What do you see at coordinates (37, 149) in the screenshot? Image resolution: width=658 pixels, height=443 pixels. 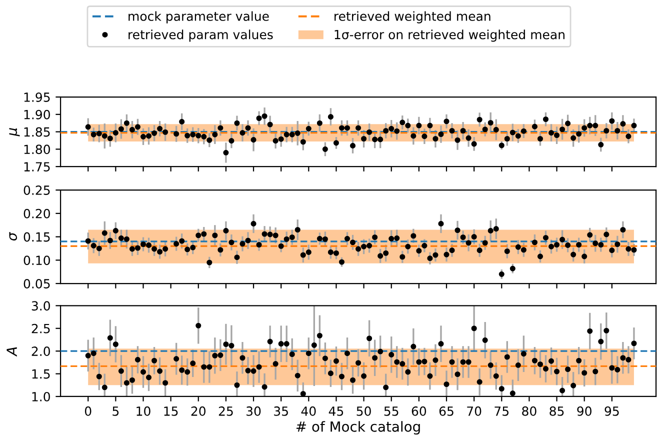 I see `y-tick-label: 1.80` at bounding box center [37, 149].